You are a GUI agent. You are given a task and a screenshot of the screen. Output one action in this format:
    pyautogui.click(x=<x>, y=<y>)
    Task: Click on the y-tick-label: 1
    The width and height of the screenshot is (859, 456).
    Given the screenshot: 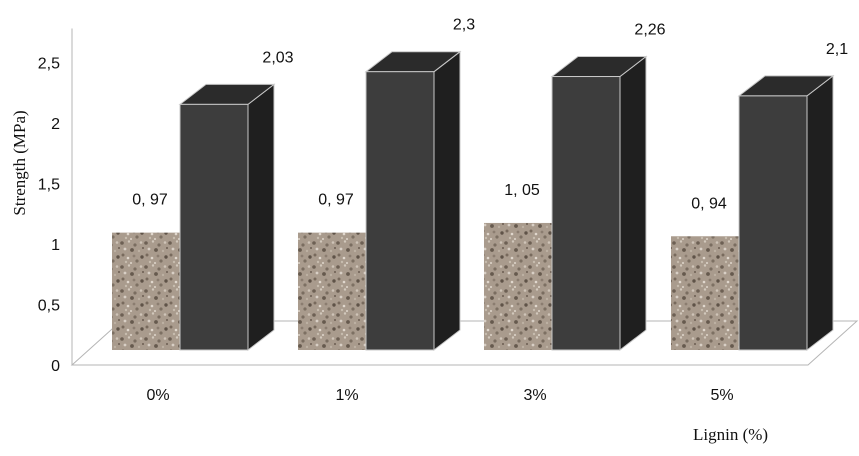 What is the action you would take?
    pyautogui.click(x=55, y=245)
    